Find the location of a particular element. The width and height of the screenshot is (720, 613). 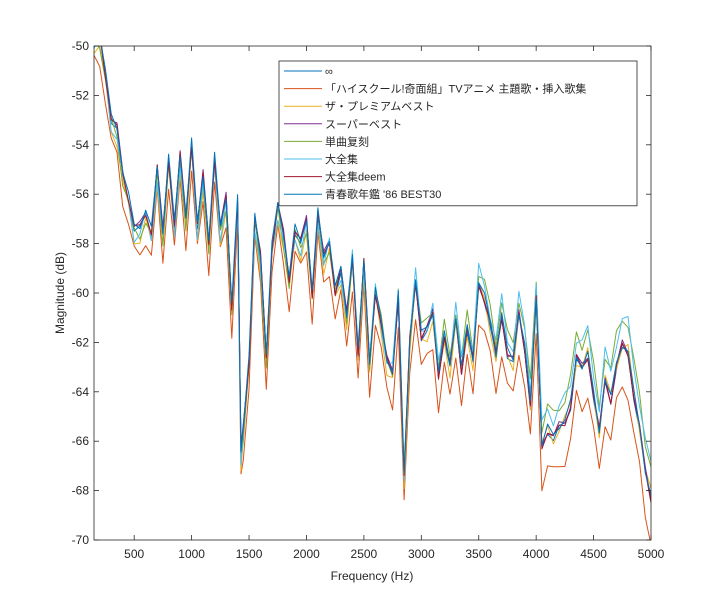

x-tick-label: 1000 is located at coordinates (191, 554).